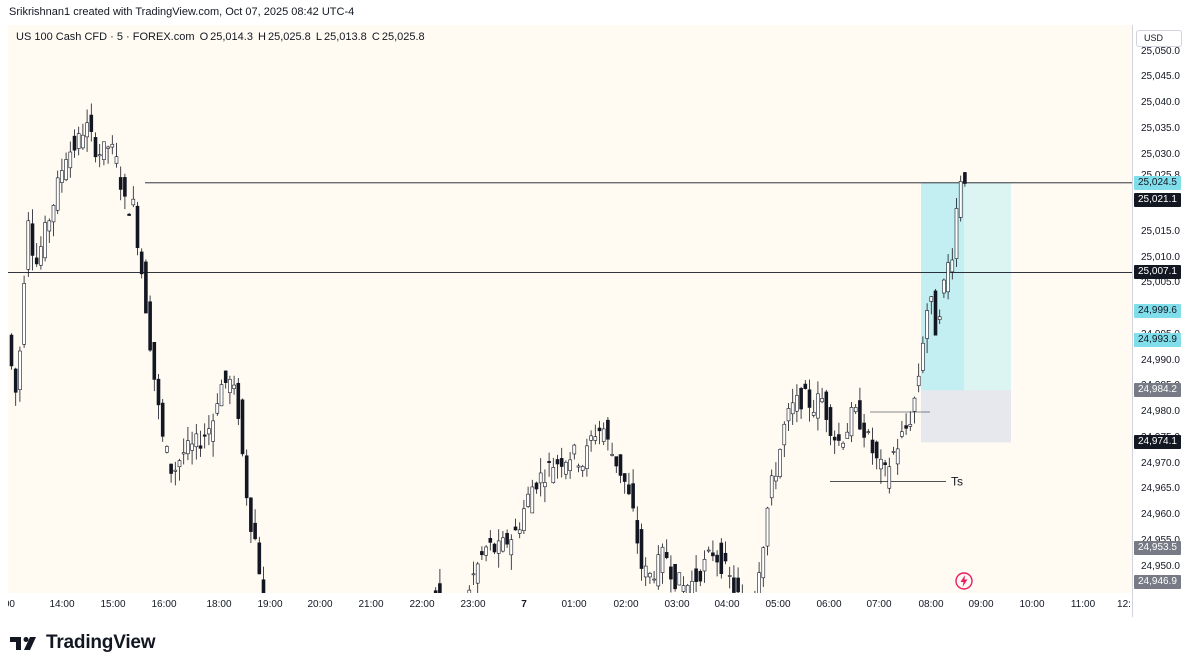 The height and width of the screenshot is (669, 1199). What do you see at coordinates (1160, 102) in the screenshot?
I see `price-tick-label: 25,040.0` at bounding box center [1160, 102].